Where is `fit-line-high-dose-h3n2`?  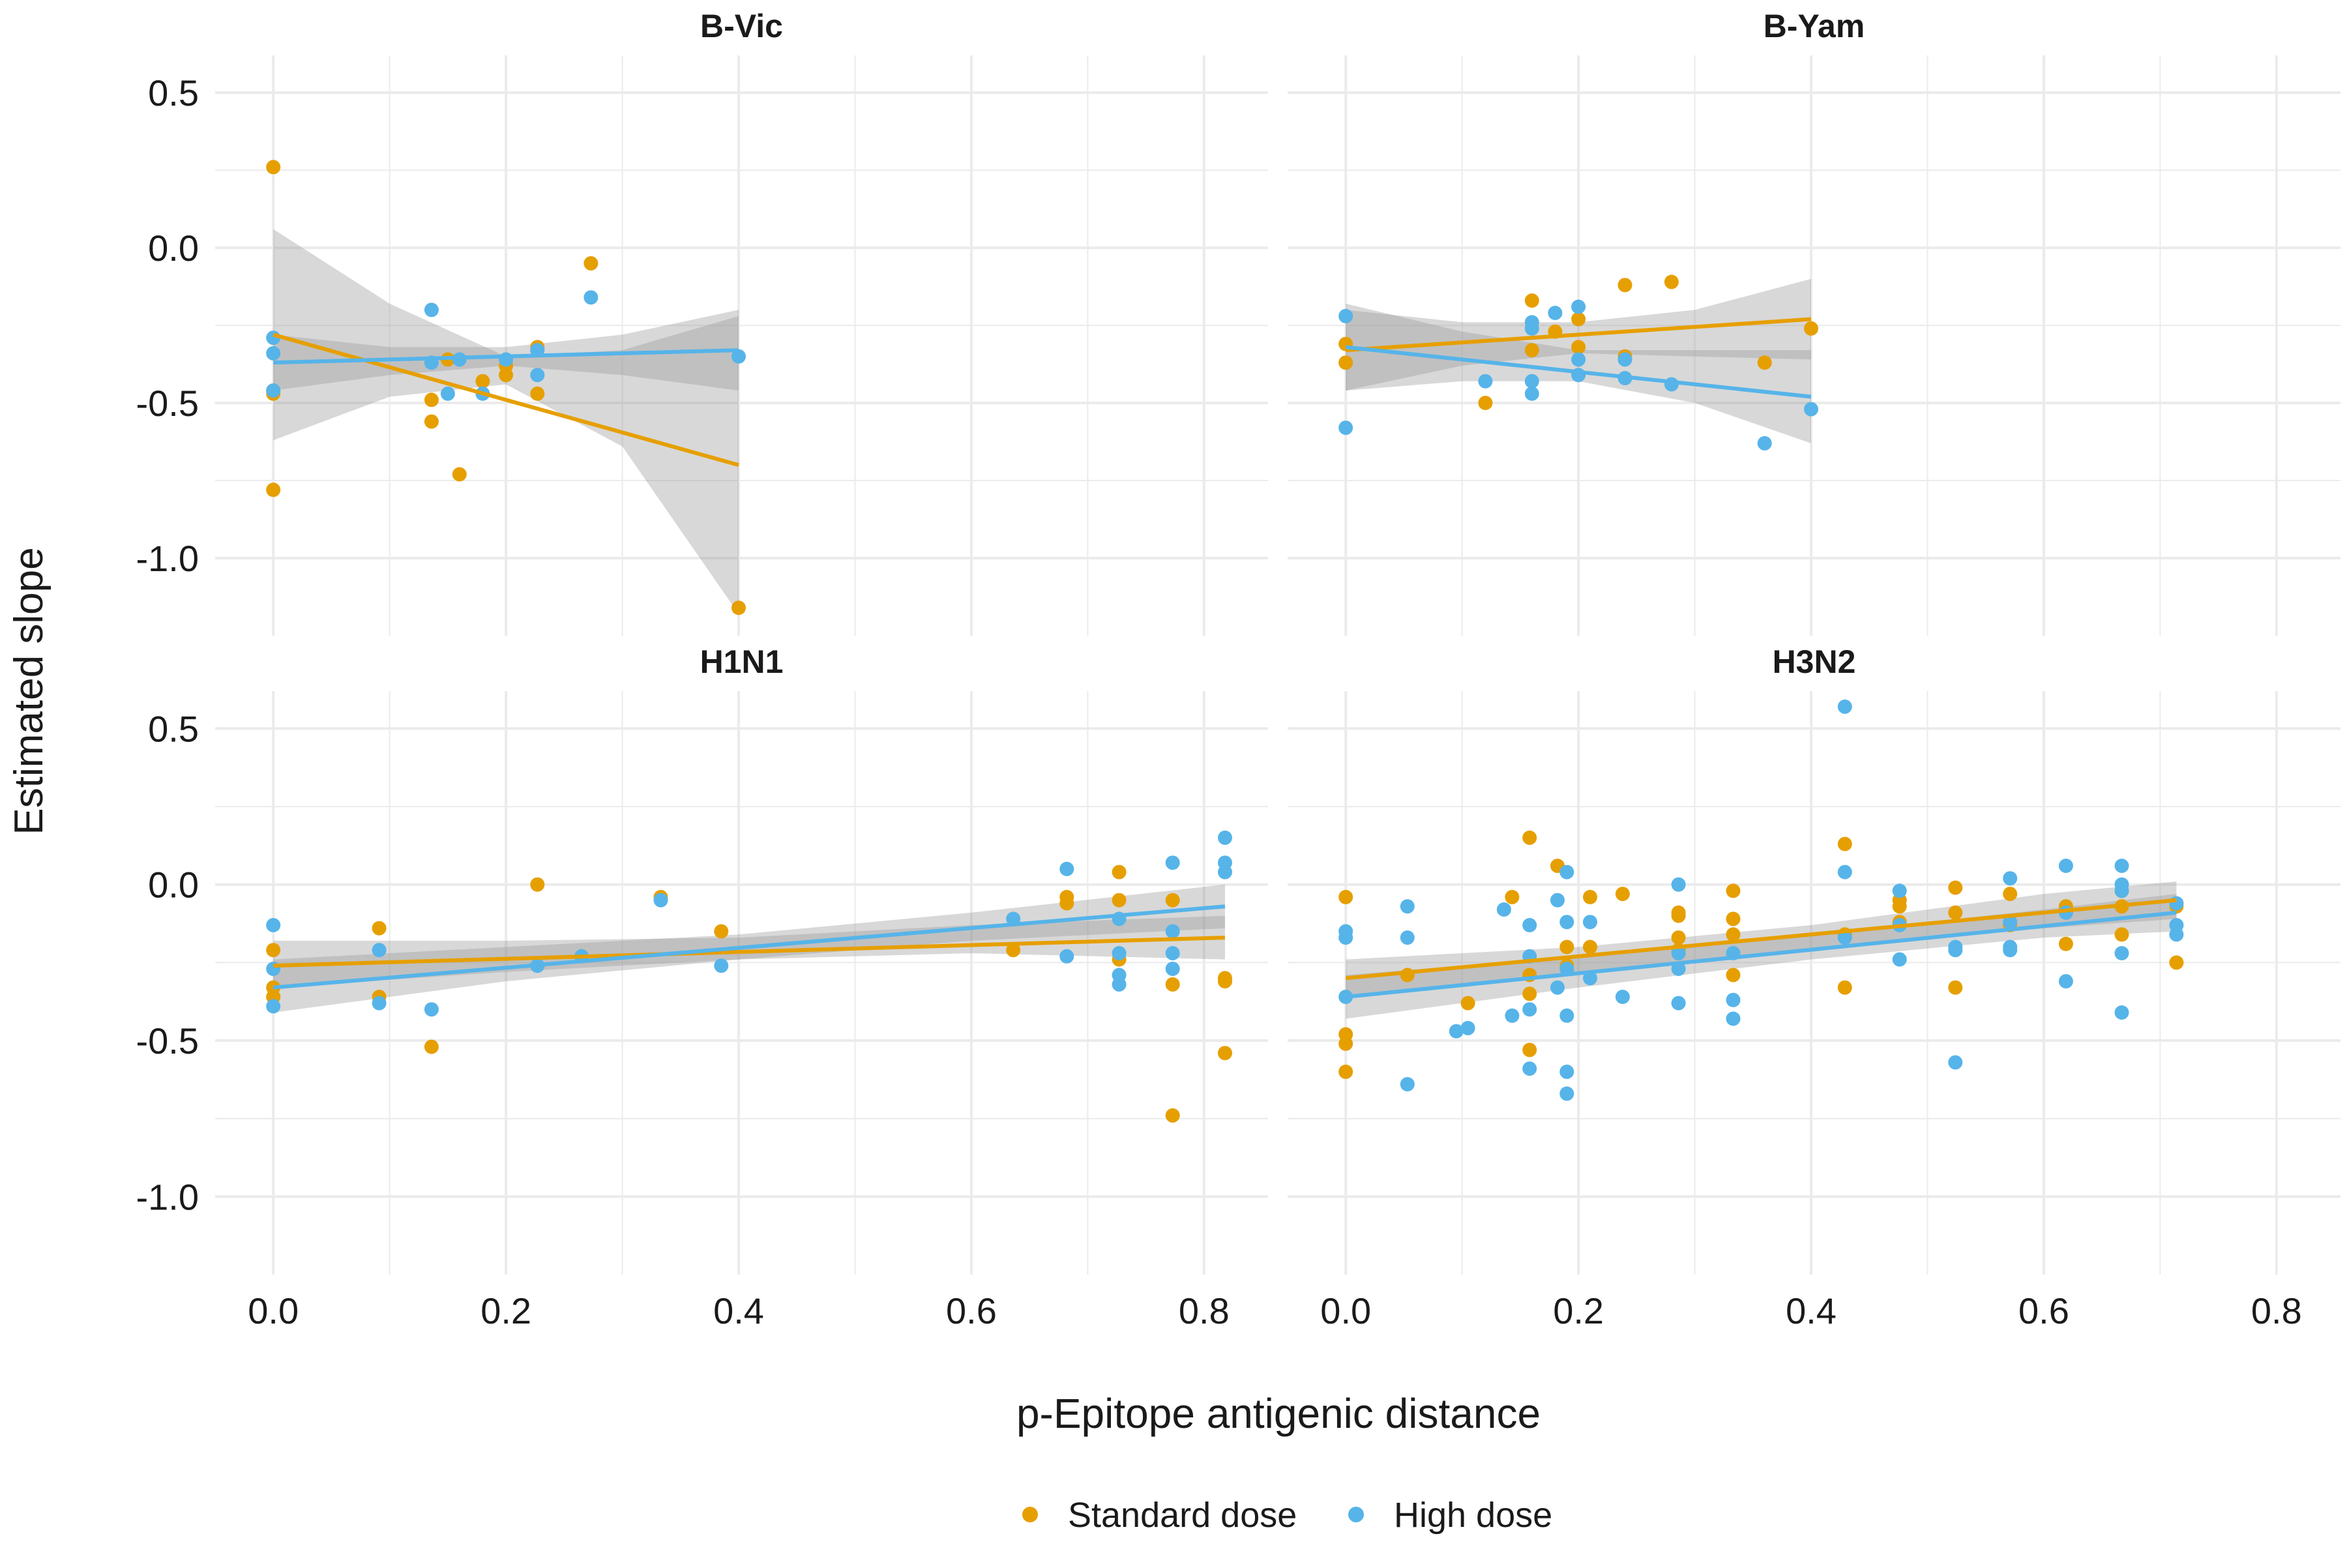
fit-line-high-dose-h3n2 is located at coordinates (1761, 954).